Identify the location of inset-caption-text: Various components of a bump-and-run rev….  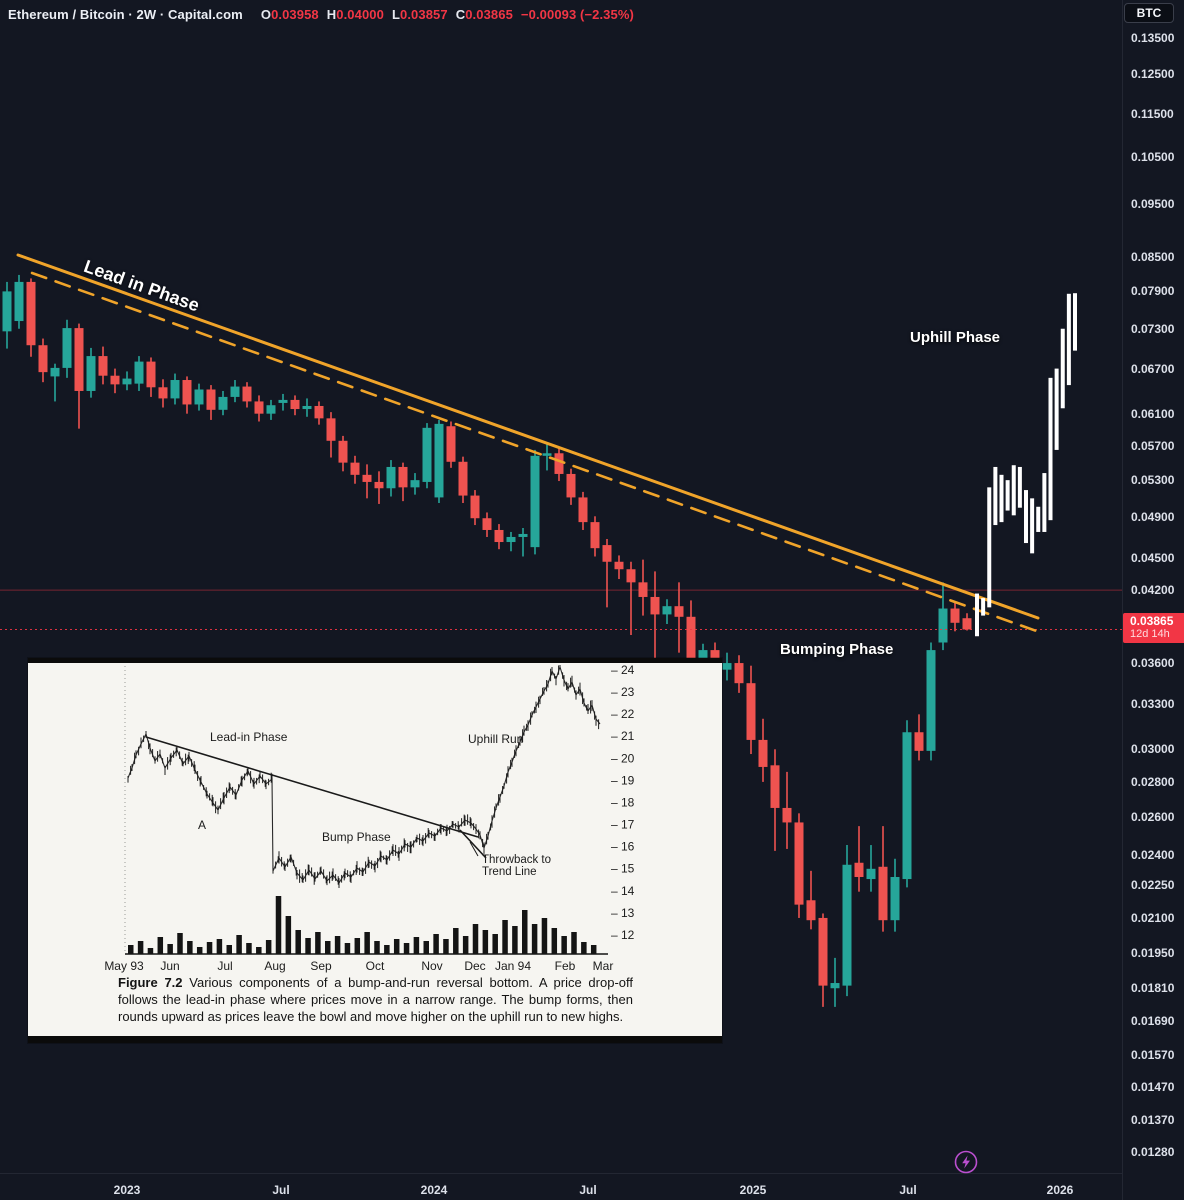
(375, 1000).